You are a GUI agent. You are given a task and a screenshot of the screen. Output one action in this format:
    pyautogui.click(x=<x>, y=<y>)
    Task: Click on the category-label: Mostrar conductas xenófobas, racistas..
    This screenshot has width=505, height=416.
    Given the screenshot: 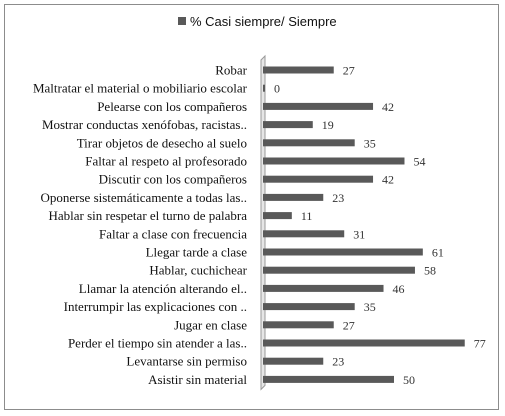 What is the action you would take?
    pyautogui.click(x=144, y=124)
    